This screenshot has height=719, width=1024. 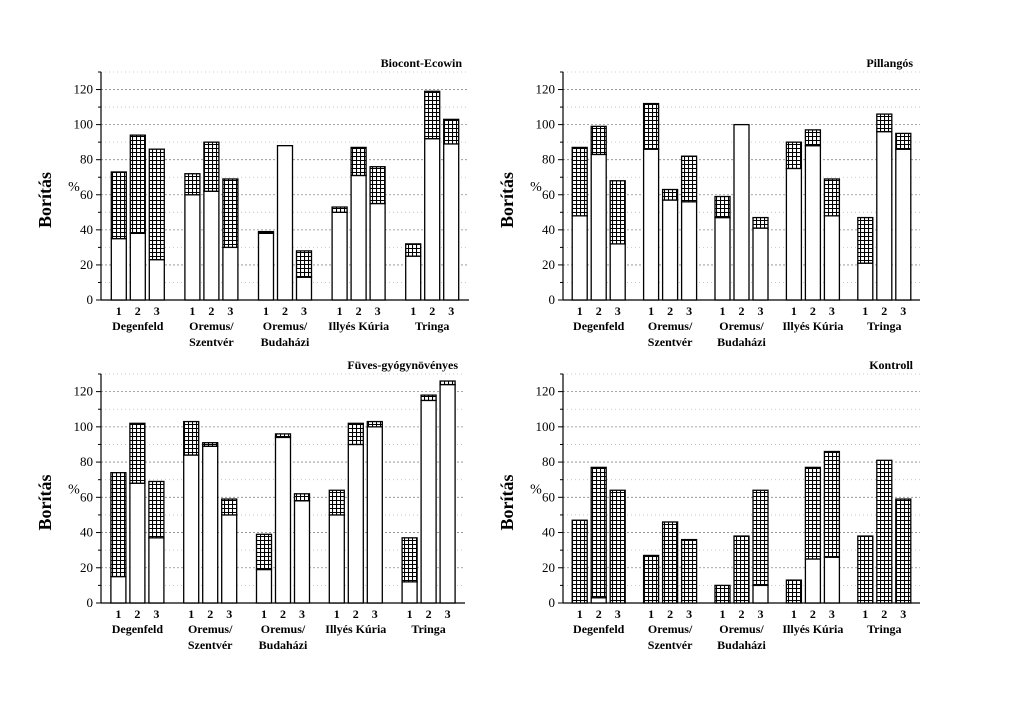 I want to click on x-group-label: Illyés Kúria, so click(x=358, y=326).